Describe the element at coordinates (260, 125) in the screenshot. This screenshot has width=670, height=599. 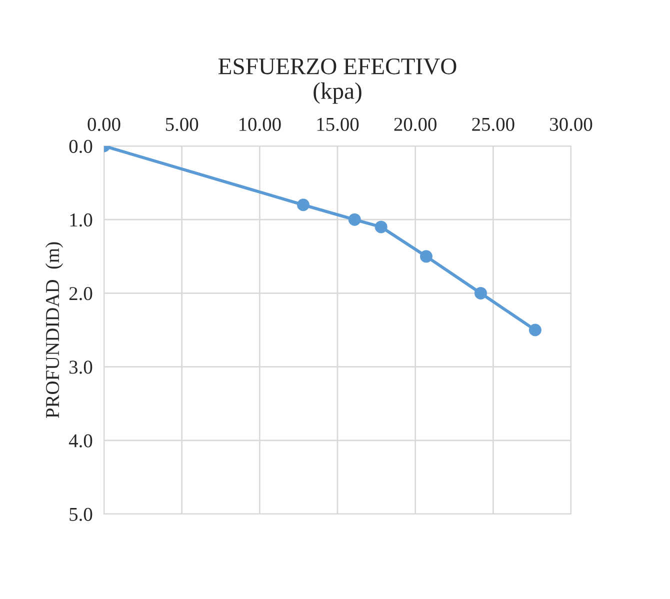
I see `x-tick-label: 10.00` at that location.